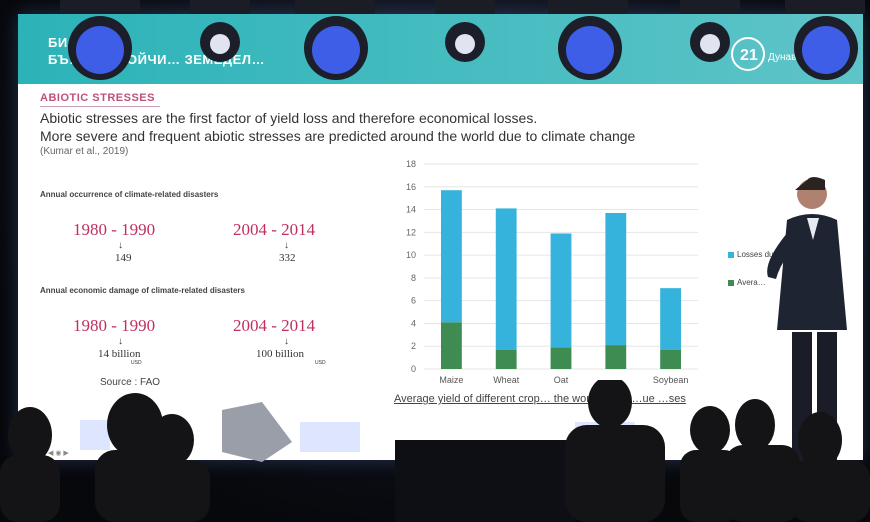 The image size is (870, 522). What do you see at coordinates (411, 210) in the screenshot?
I see `y-tick-label: 14` at bounding box center [411, 210].